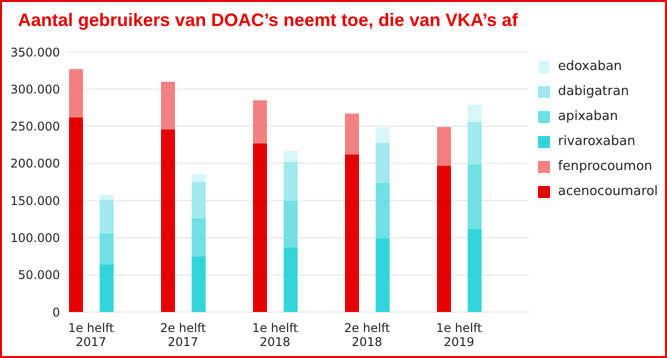 This screenshot has height=358, width=667. What do you see at coordinates (56, 312) in the screenshot?
I see `y-tick-label: 0` at bounding box center [56, 312].